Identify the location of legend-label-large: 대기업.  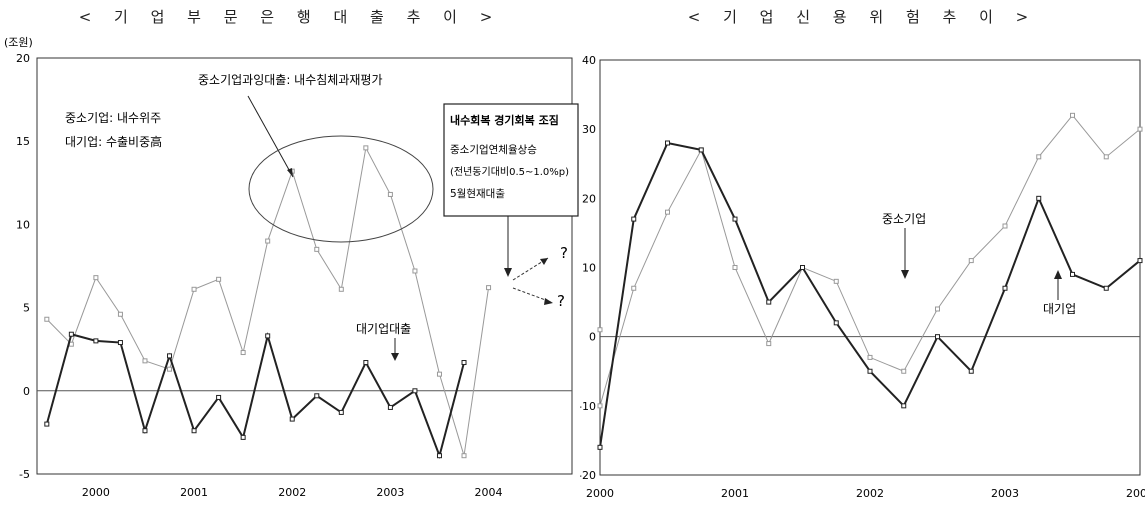
(1059, 309).